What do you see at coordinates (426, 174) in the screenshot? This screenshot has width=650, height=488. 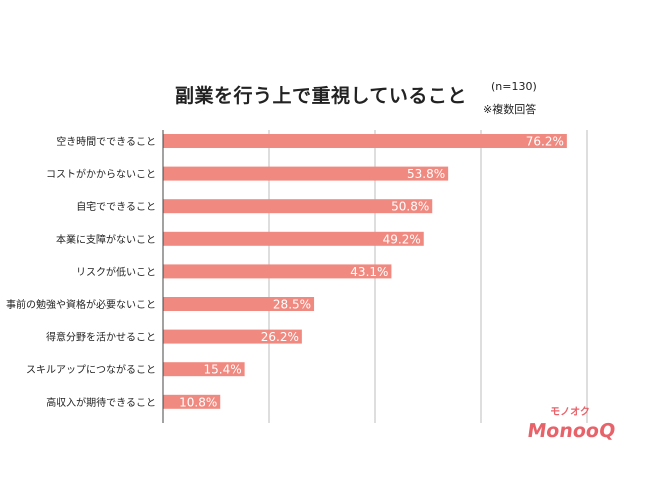 I see `value-label: 53.8%` at bounding box center [426, 174].